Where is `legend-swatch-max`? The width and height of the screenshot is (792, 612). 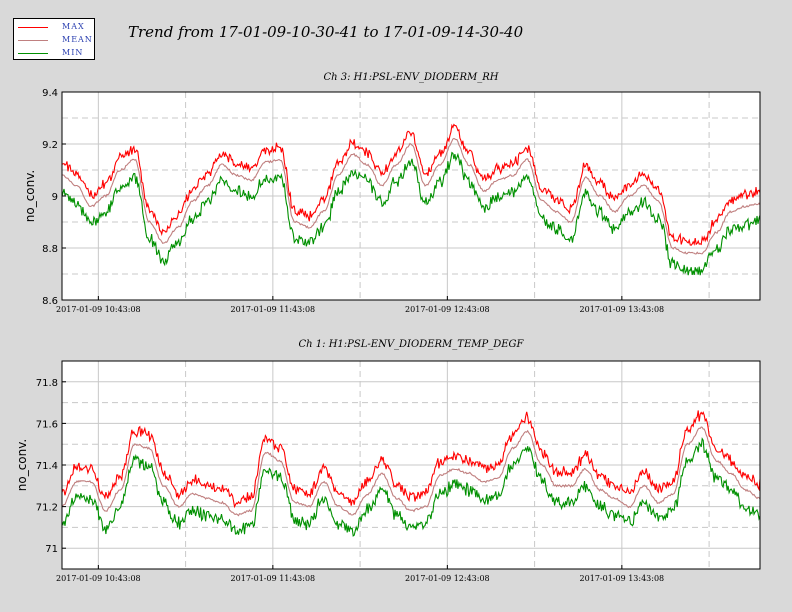
legend-swatch-max is located at coordinates (33, 27).